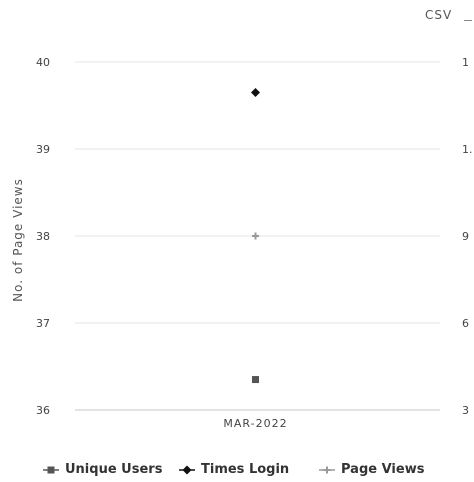  What do you see at coordinates (383, 469) in the screenshot?
I see `legend-label: Page Views` at bounding box center [383, 469].